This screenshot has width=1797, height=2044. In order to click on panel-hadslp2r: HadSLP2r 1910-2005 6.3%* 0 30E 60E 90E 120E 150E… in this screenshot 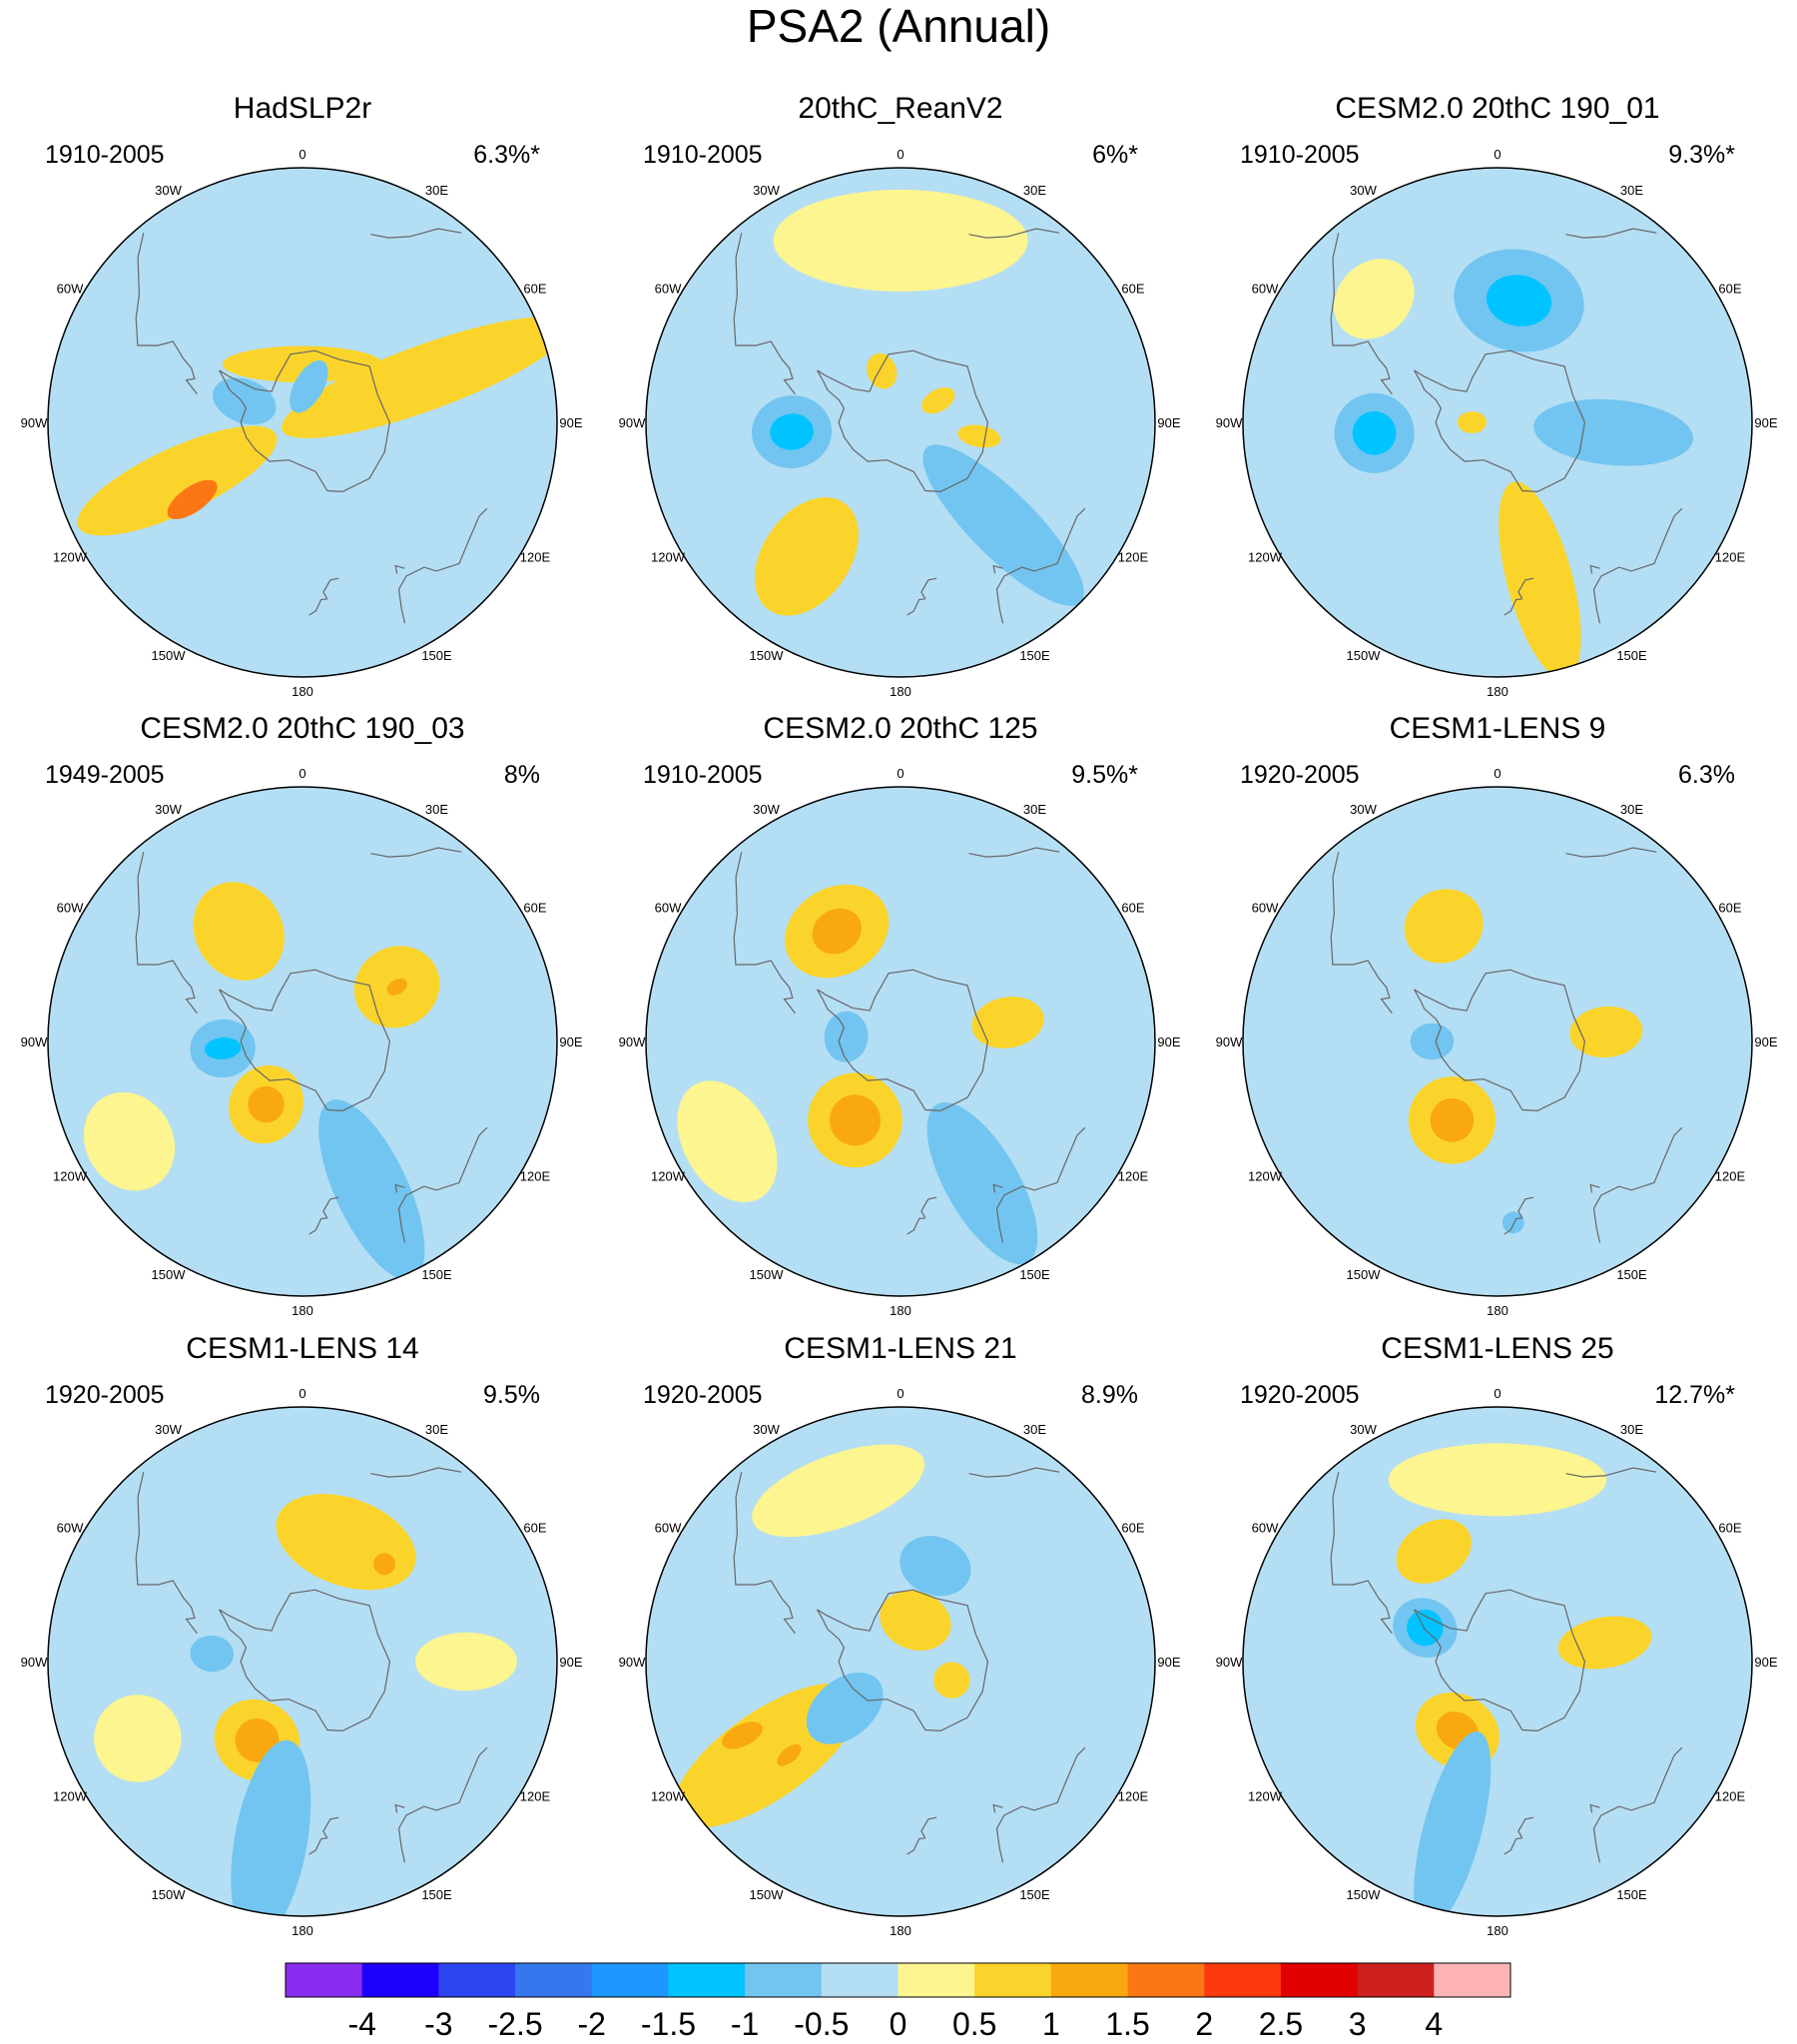, I will do `click(302, 395)`.